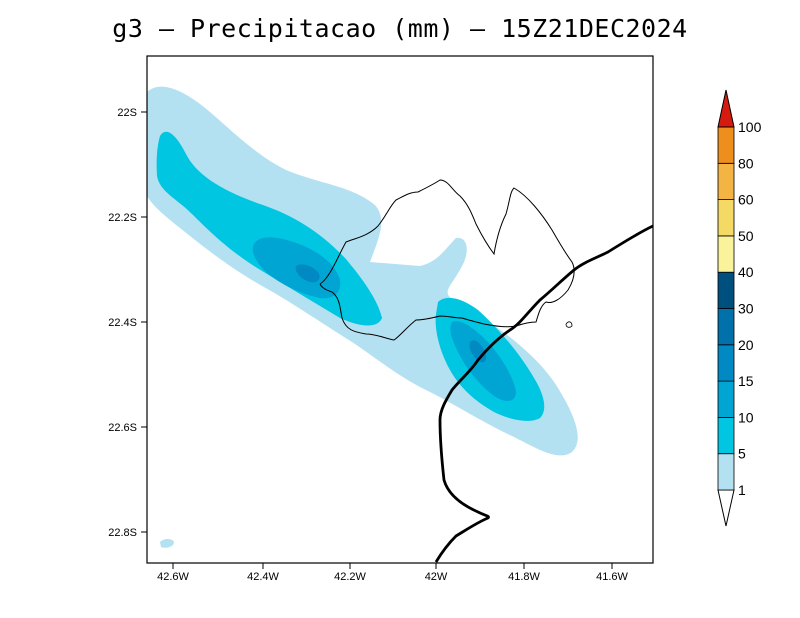  I want to click on contour-1mm-islet, so click(167, 543).